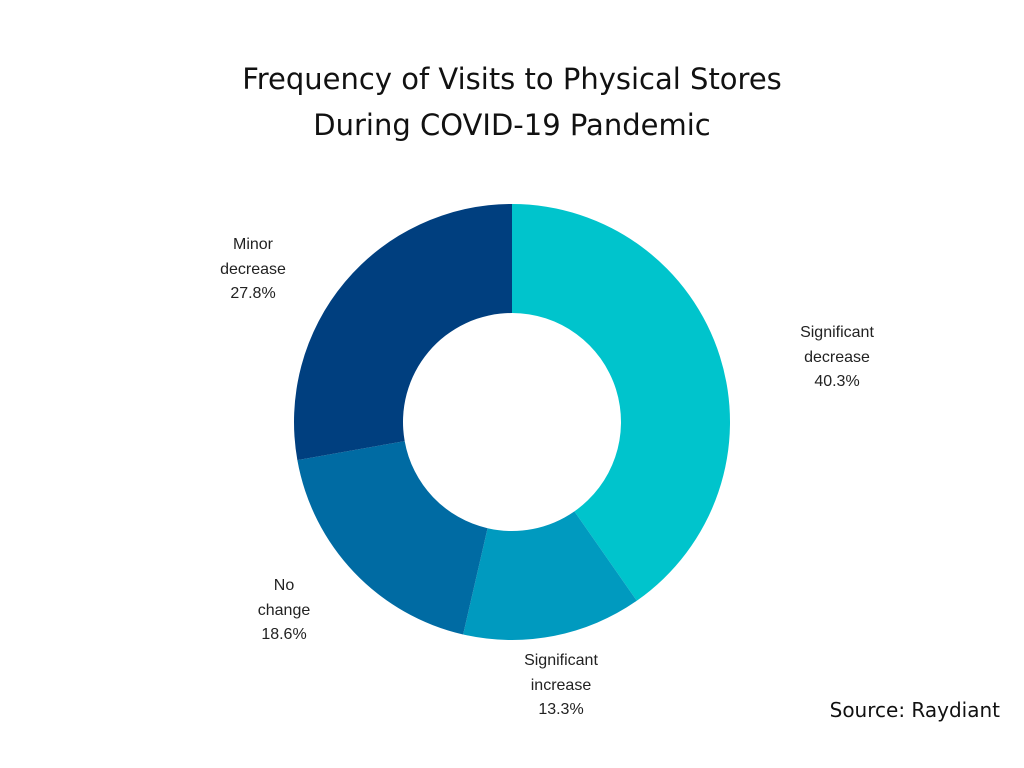 The width and height of the screenshot is (1024, 768). I want to click on slice-label-significant-increase: Significant increase 13.3%, so click(561, 686).